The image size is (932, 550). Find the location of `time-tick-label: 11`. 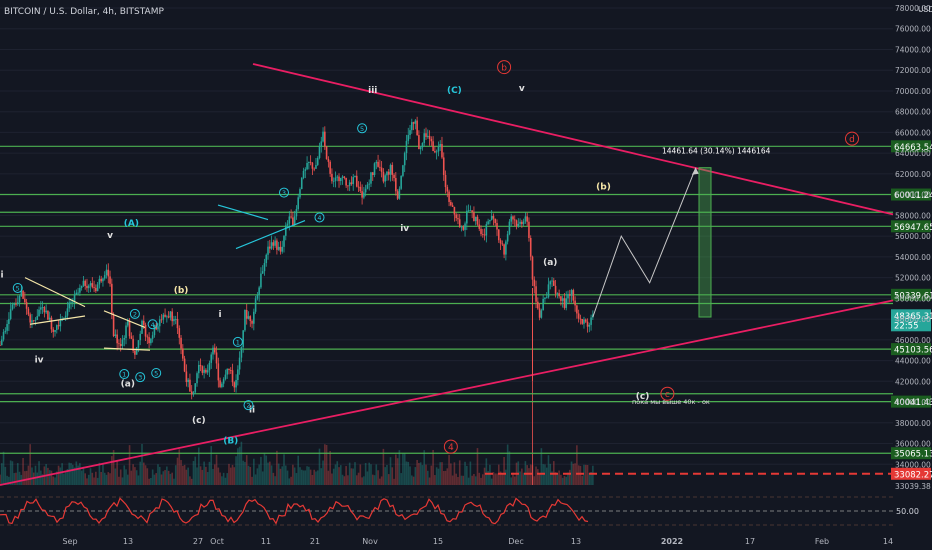

time-tick-label: 11 is located at coordinates (266, 541).